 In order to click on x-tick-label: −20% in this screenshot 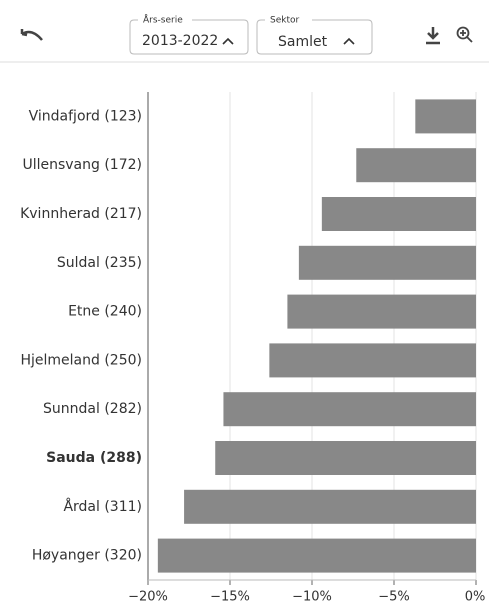, I will do `click(148, 597)`.